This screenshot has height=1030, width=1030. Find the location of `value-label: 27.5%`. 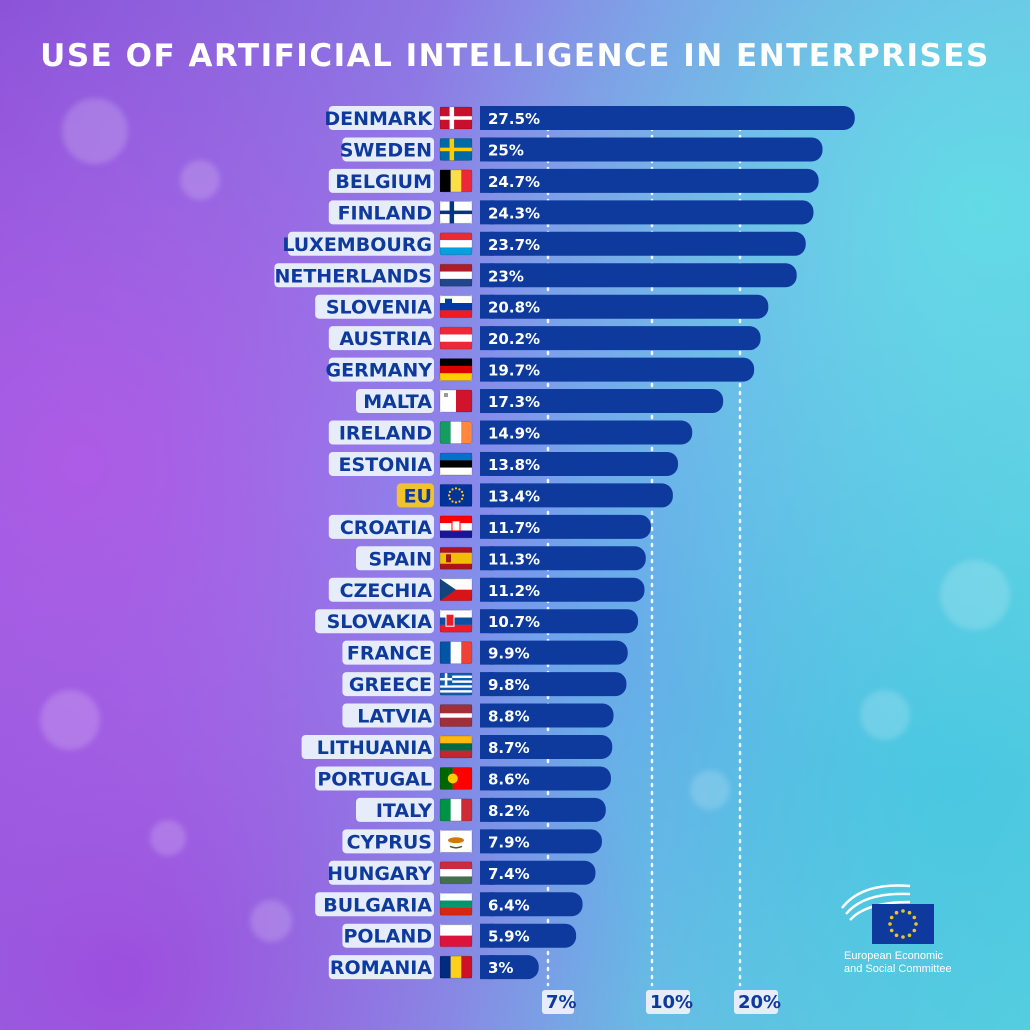

value-label: 27.5% is located at coordinates (514, 119).